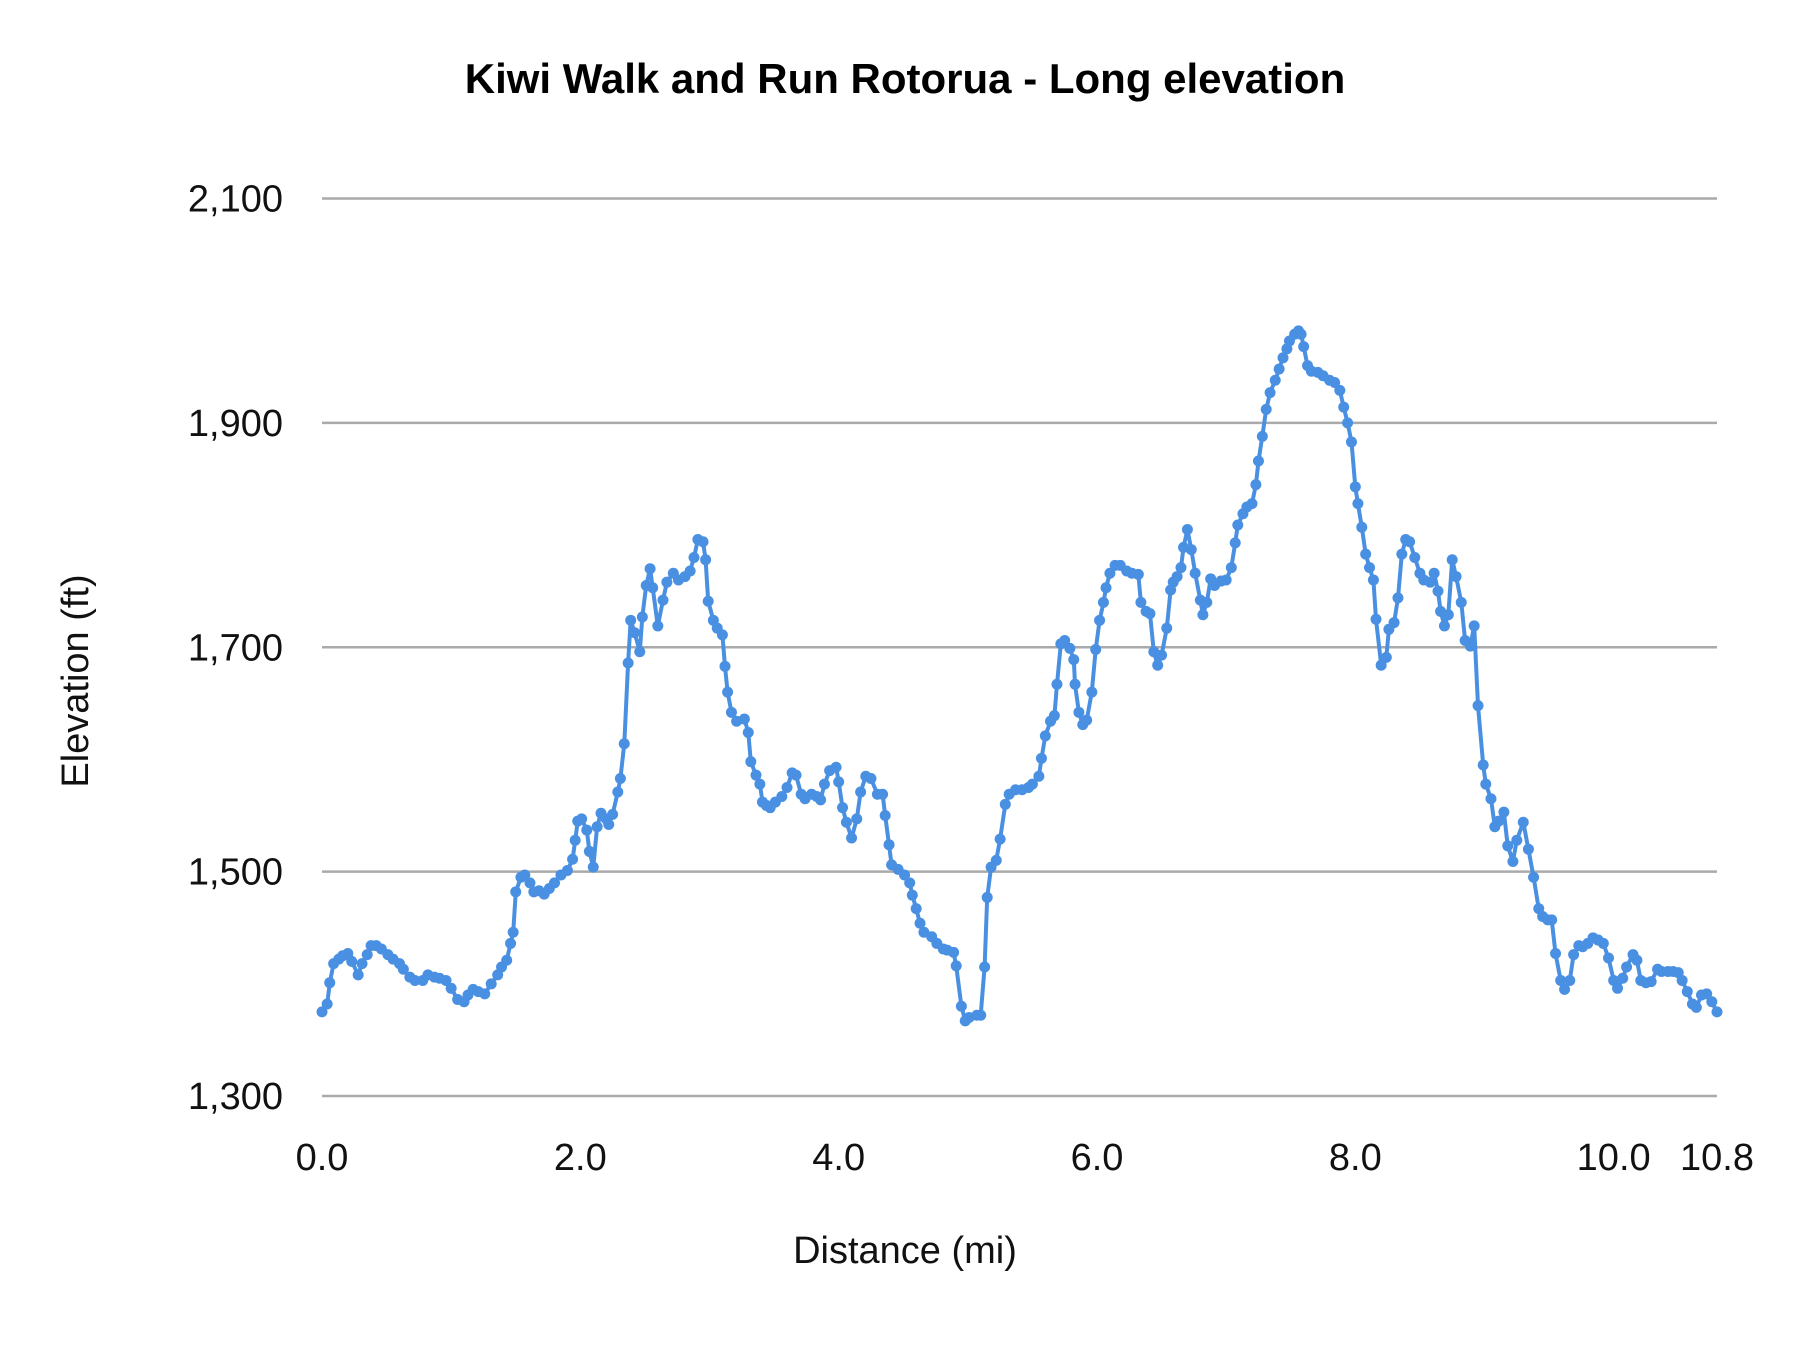 The image size is (1800, 1350). What do you see at coordinates (838, 1158) in the screenshot?
I see `x-tick-label: 4.0` at bounding box center [838, 1158].